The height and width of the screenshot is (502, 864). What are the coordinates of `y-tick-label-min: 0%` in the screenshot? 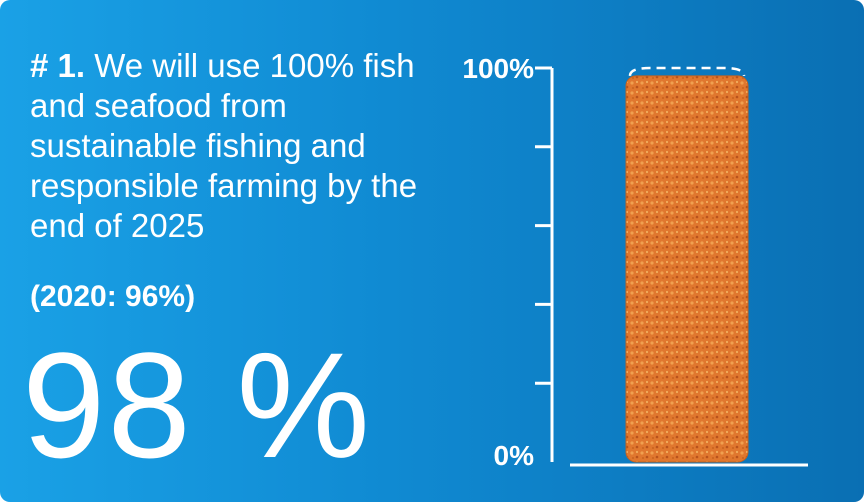 It's located at (514, 455).